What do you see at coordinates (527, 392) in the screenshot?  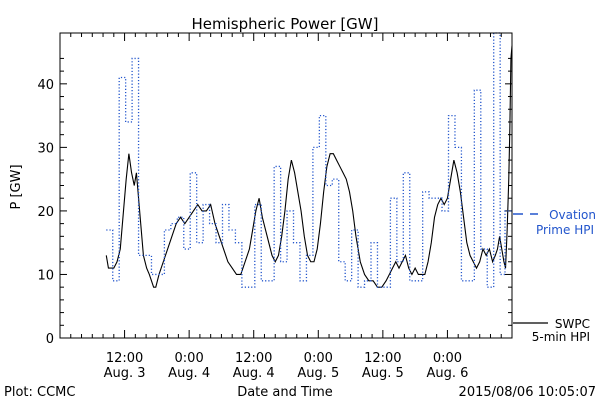 I see `footer-timestamp: 2015/08/06 10:05:07` at bounding box center [527, 392].